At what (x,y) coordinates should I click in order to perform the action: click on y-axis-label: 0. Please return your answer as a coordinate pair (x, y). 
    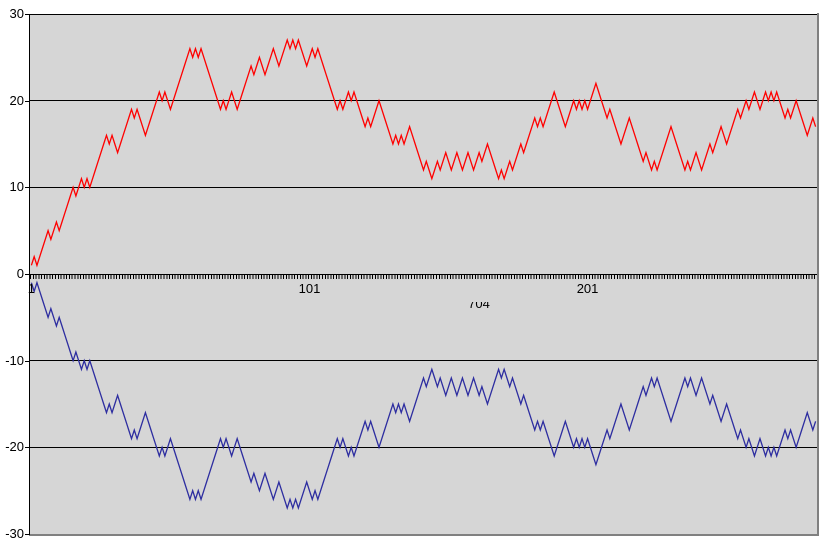
    Looking at the image, I should click on (20, 273).